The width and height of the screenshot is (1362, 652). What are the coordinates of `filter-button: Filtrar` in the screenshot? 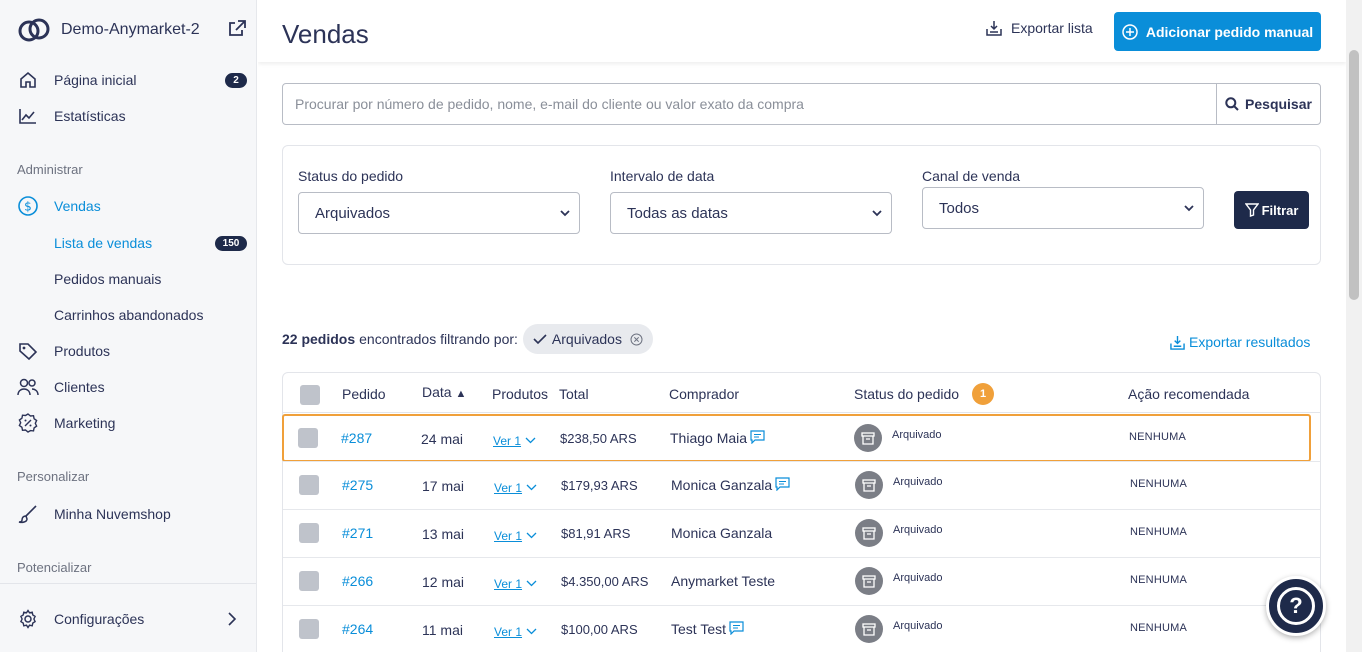 It's located at (1271, 210).